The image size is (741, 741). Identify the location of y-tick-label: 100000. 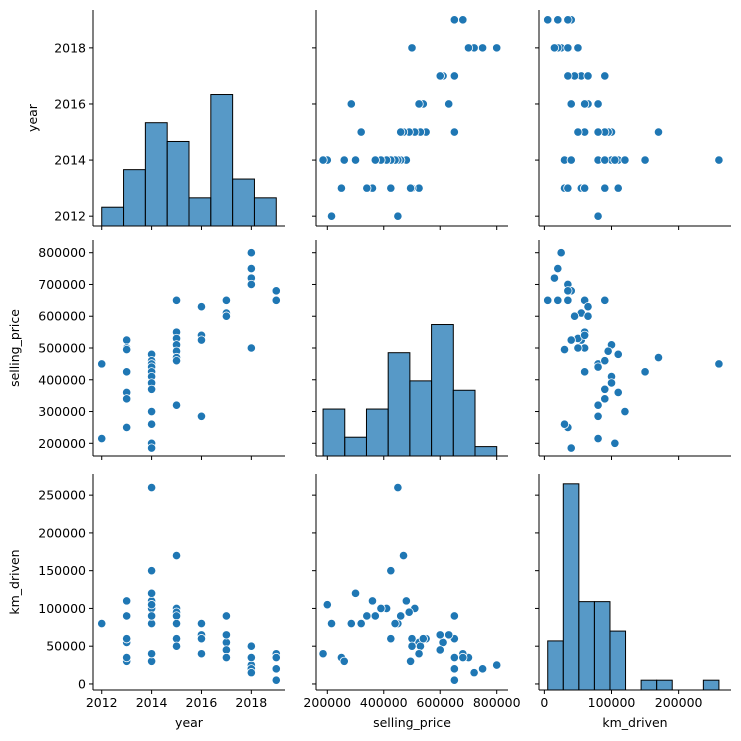
(62, 608).